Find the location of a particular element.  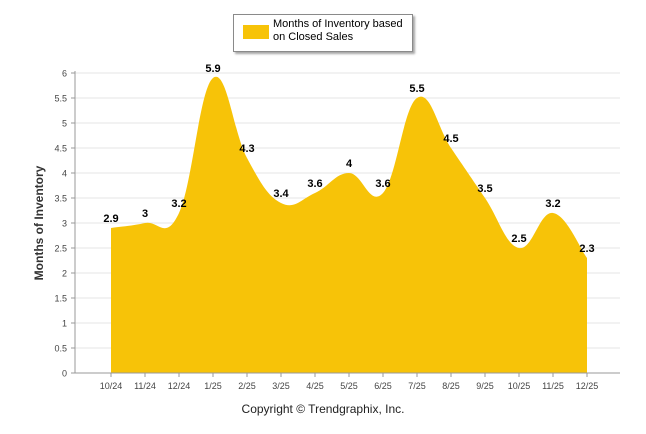

x-tick-label: 12/24 is located at coordinates (179, 386).